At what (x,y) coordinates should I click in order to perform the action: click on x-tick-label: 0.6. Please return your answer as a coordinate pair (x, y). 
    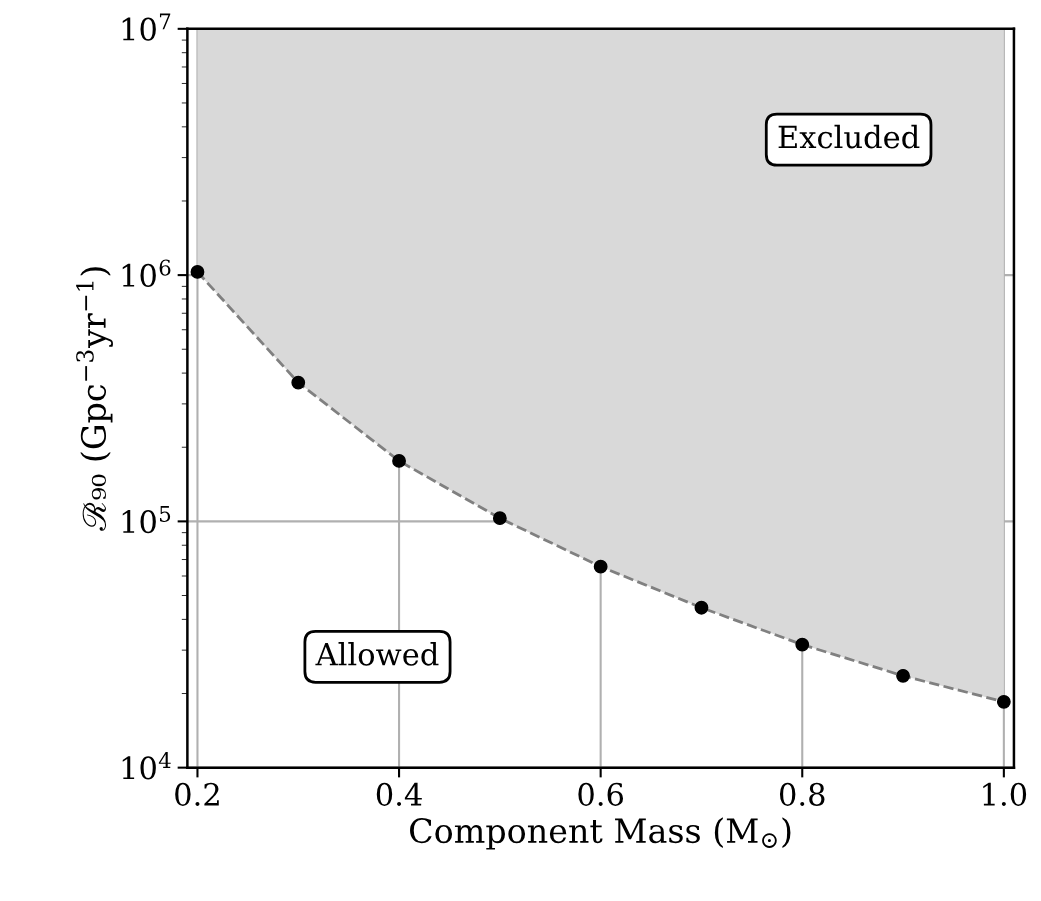
    Looking at the image, I should click on (601, 794).